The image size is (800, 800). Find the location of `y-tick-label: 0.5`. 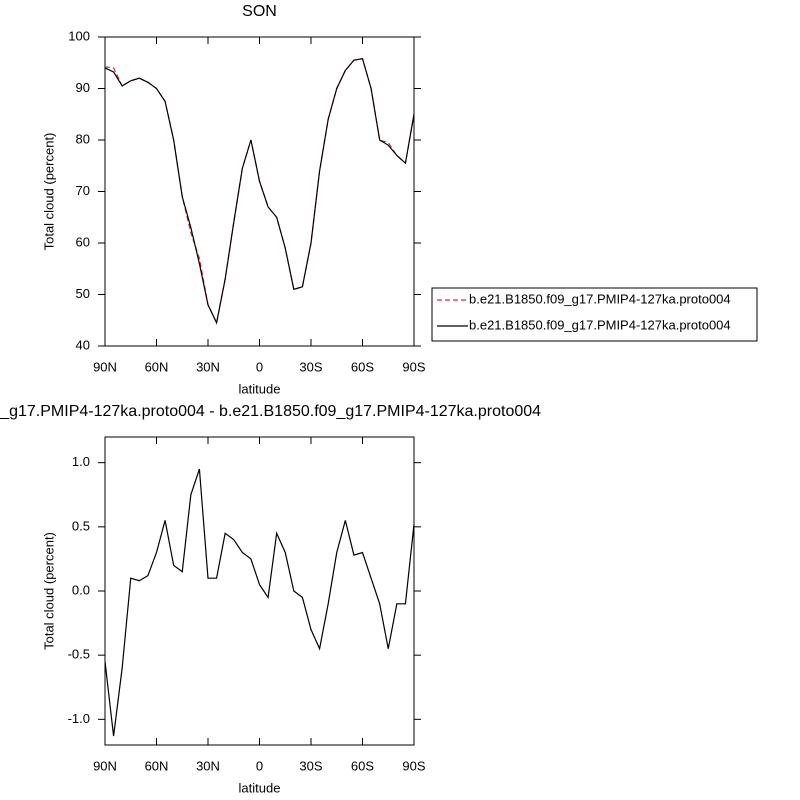

y-tick-label: 0.5 is located at coordinates (81, 525).